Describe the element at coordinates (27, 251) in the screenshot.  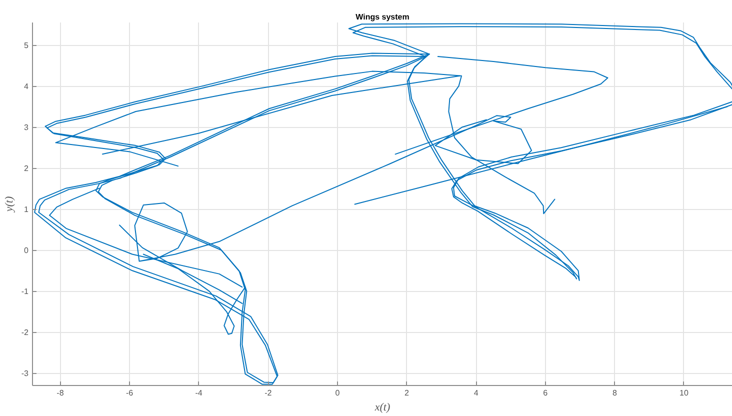
I see `y-tick-label: 0` at that location.